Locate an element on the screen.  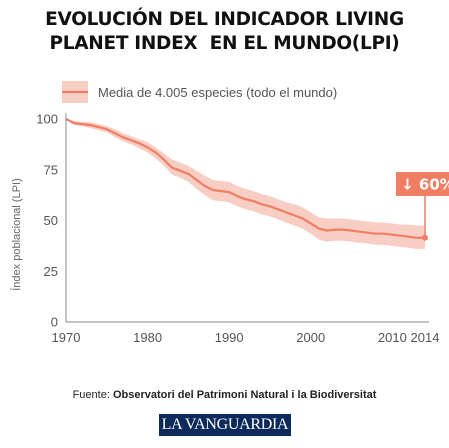
x-tick-label: 1990 is located at coordinates (229, 337).